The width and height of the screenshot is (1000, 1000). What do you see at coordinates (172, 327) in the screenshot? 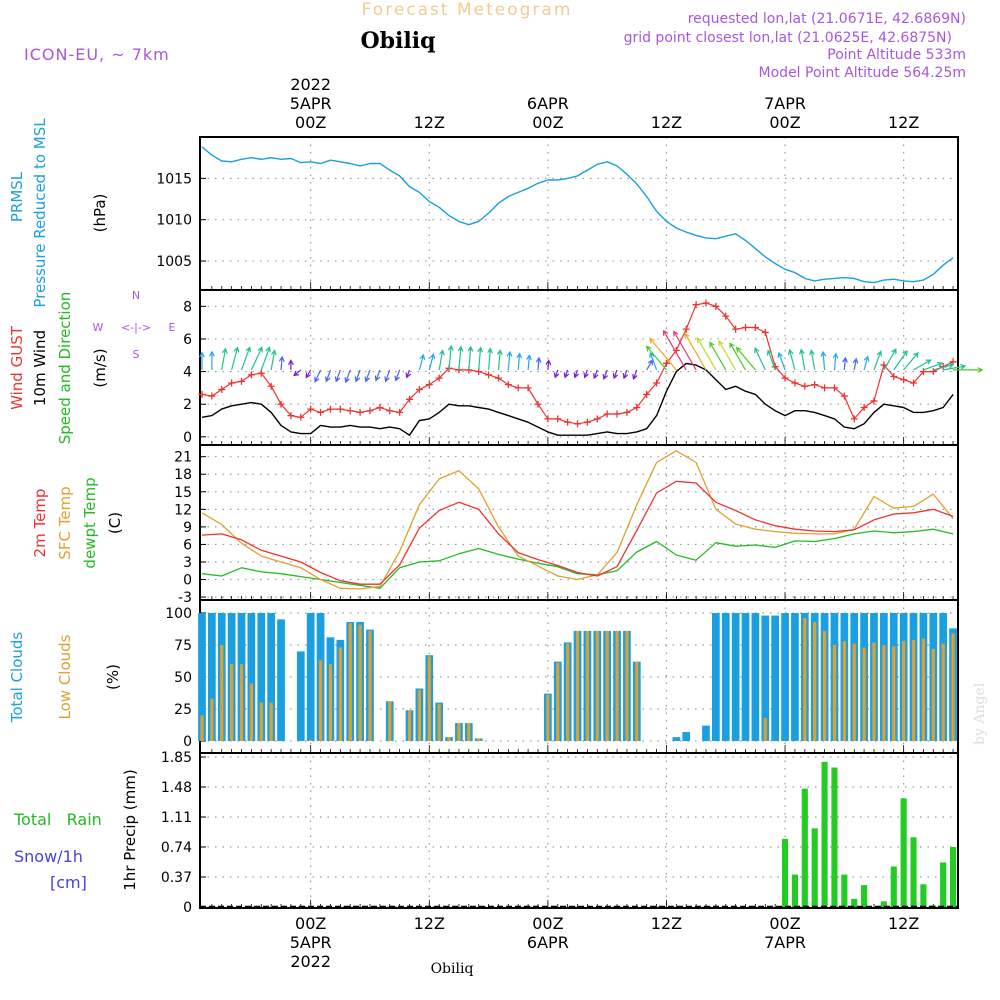
I see `compass-e: E` at bounding box center [172, 327].